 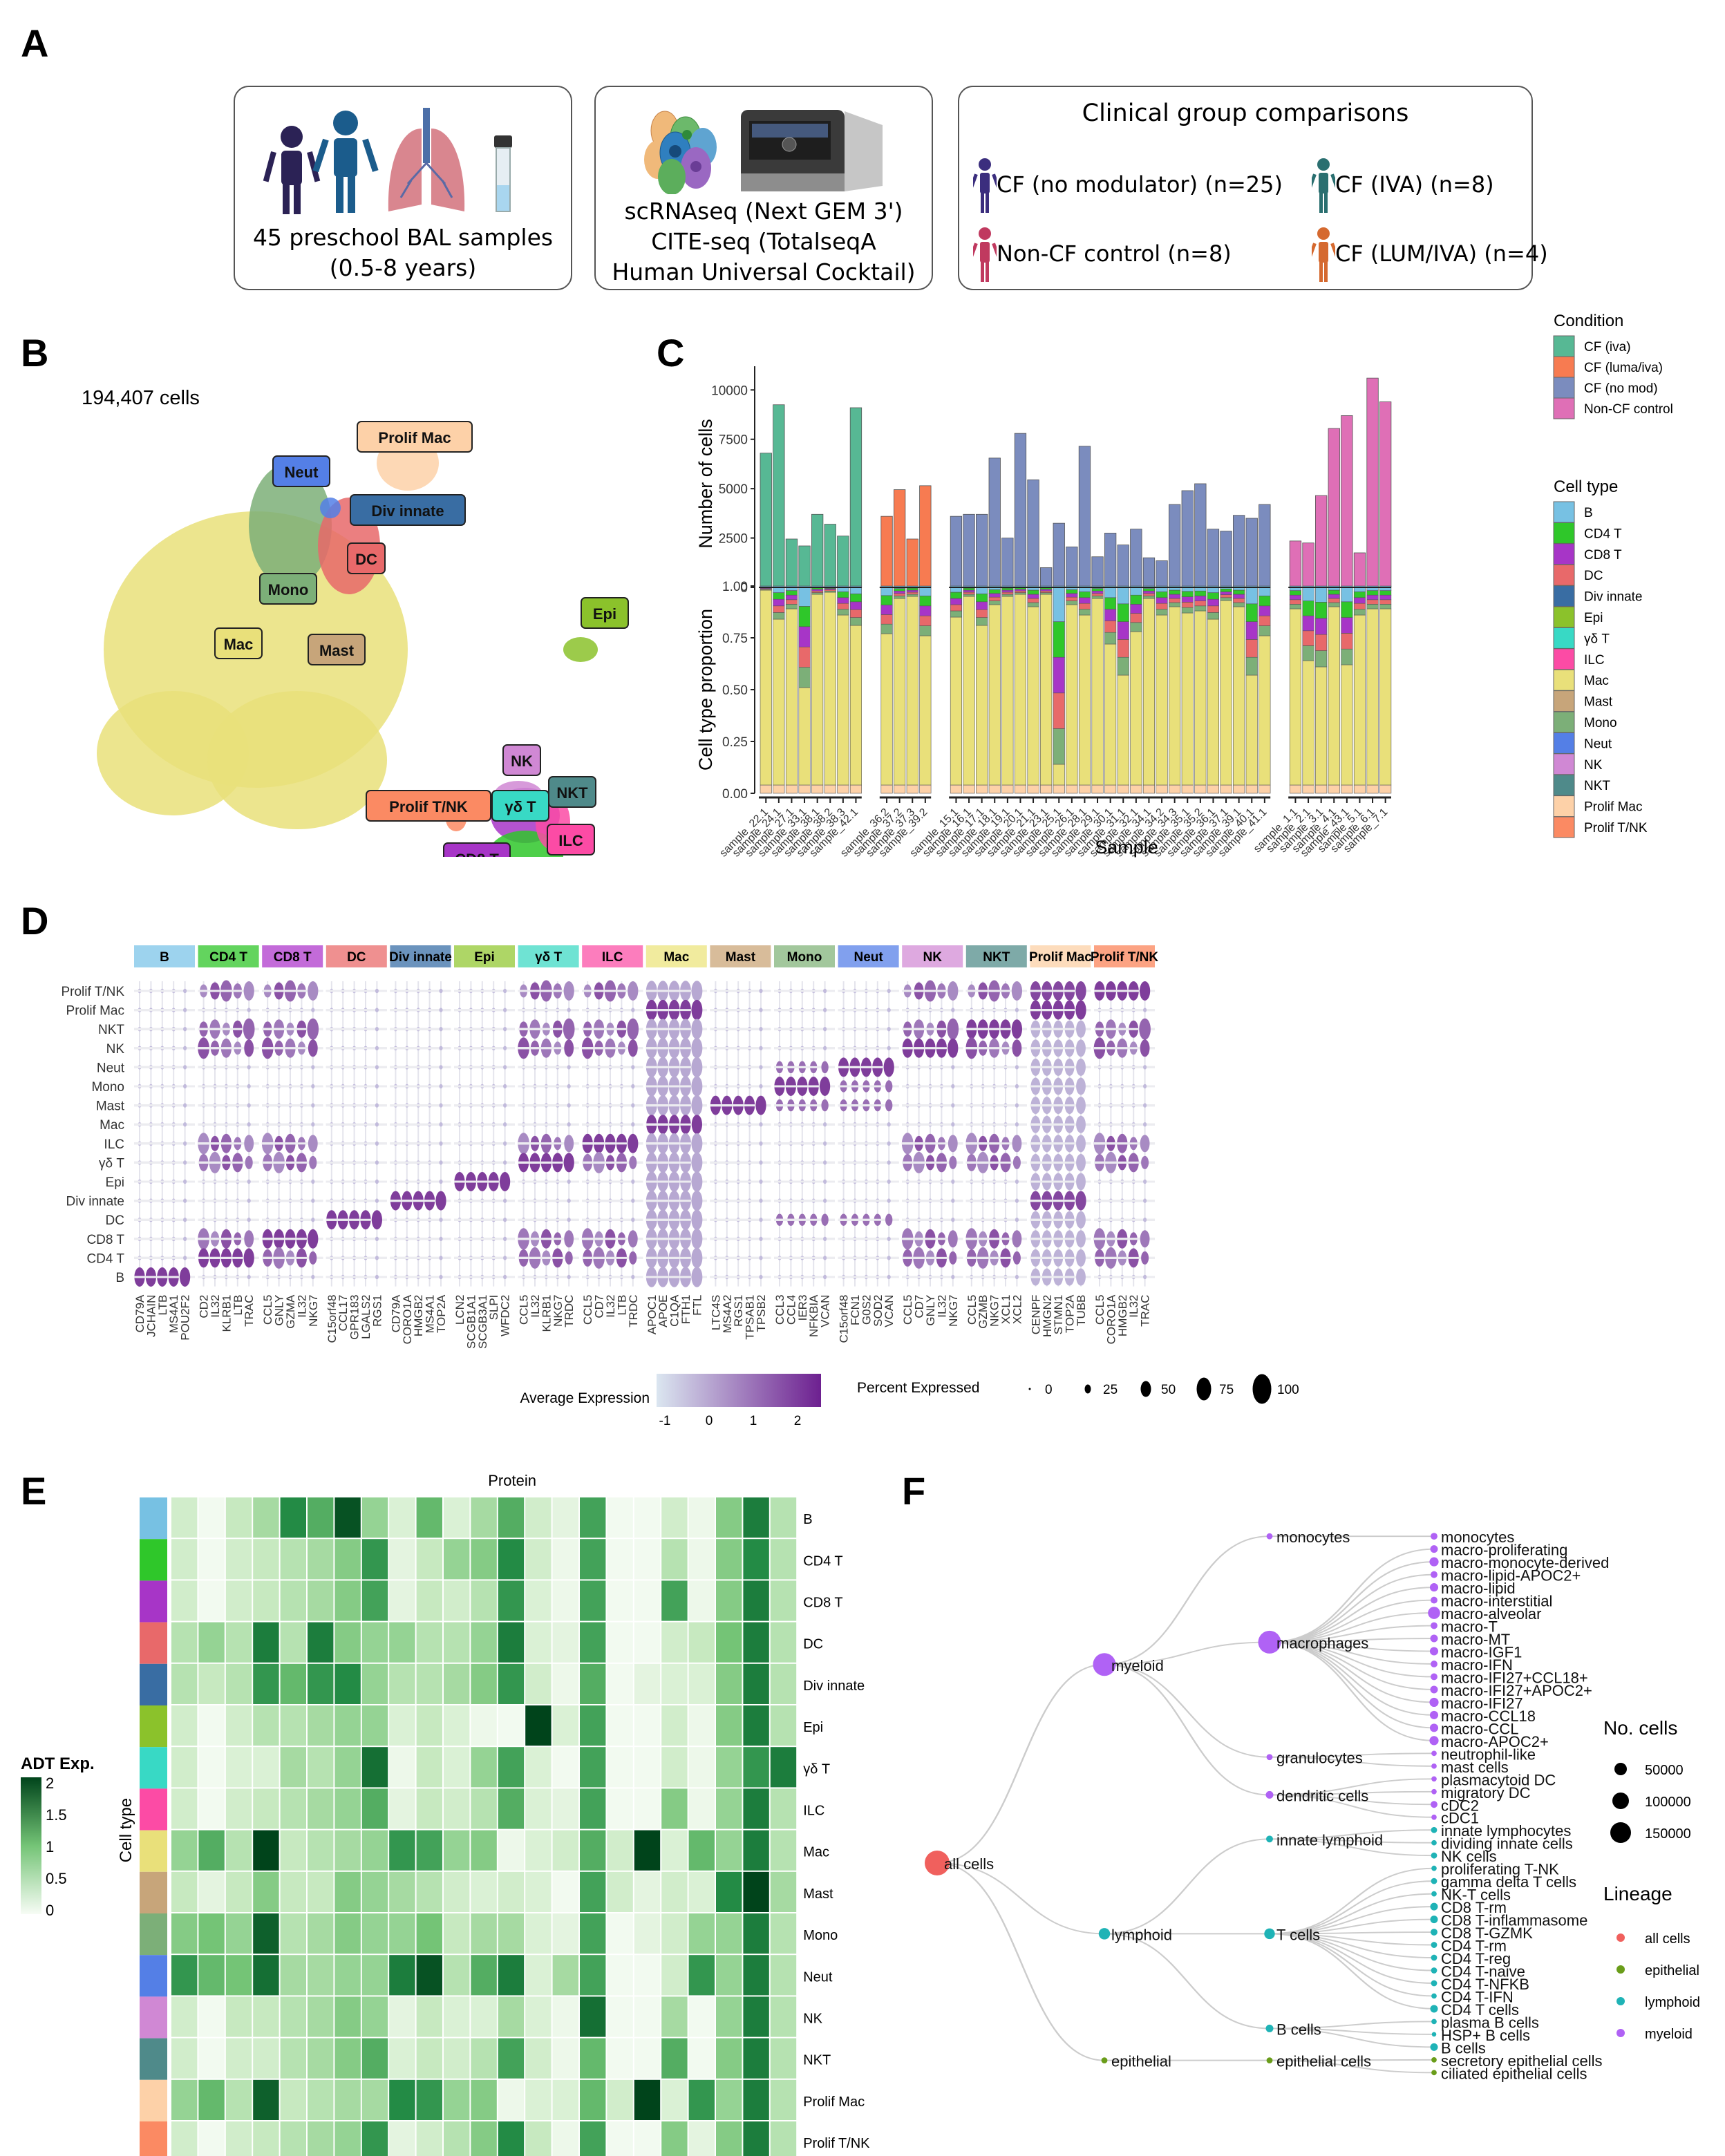 What do you see at coordinates (1491, 1614) in the screenshot?
I see `tree-node-leaf-label: macro-alveolar` at bounding box center [1491, 1614].